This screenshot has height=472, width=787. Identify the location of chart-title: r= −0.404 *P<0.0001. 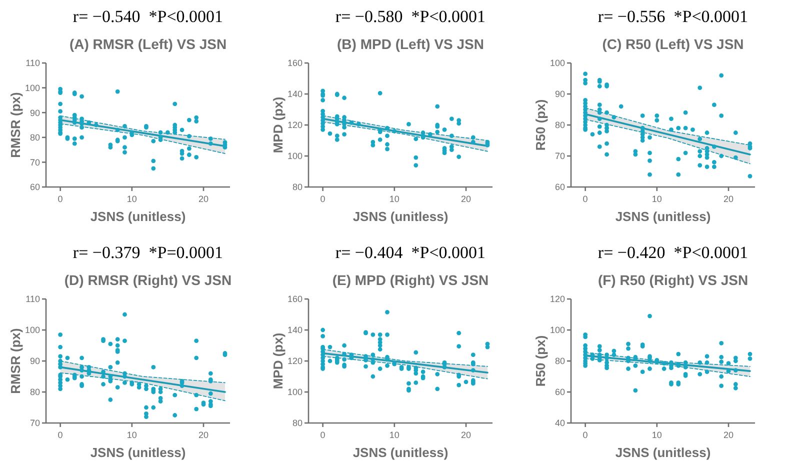
(410, 252).